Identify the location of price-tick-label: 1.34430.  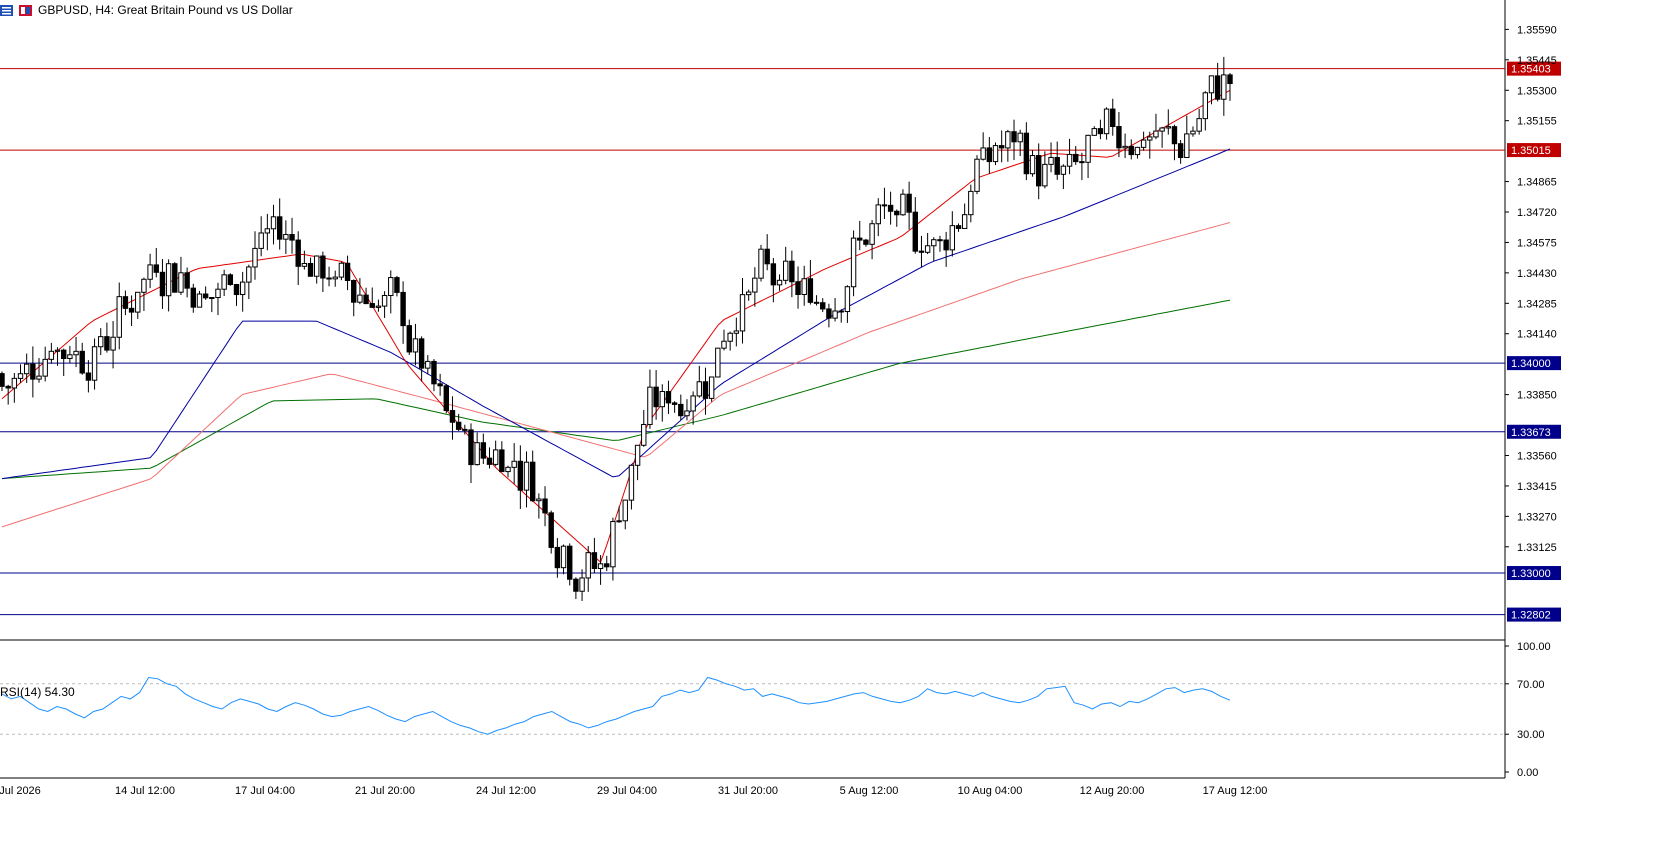
(1537, 274).